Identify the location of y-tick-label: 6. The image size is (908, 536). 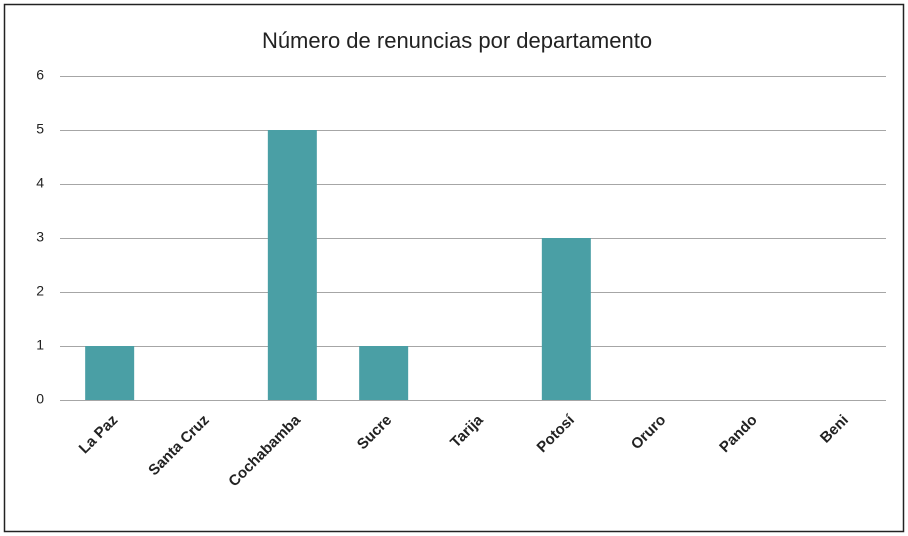
(40, 75).